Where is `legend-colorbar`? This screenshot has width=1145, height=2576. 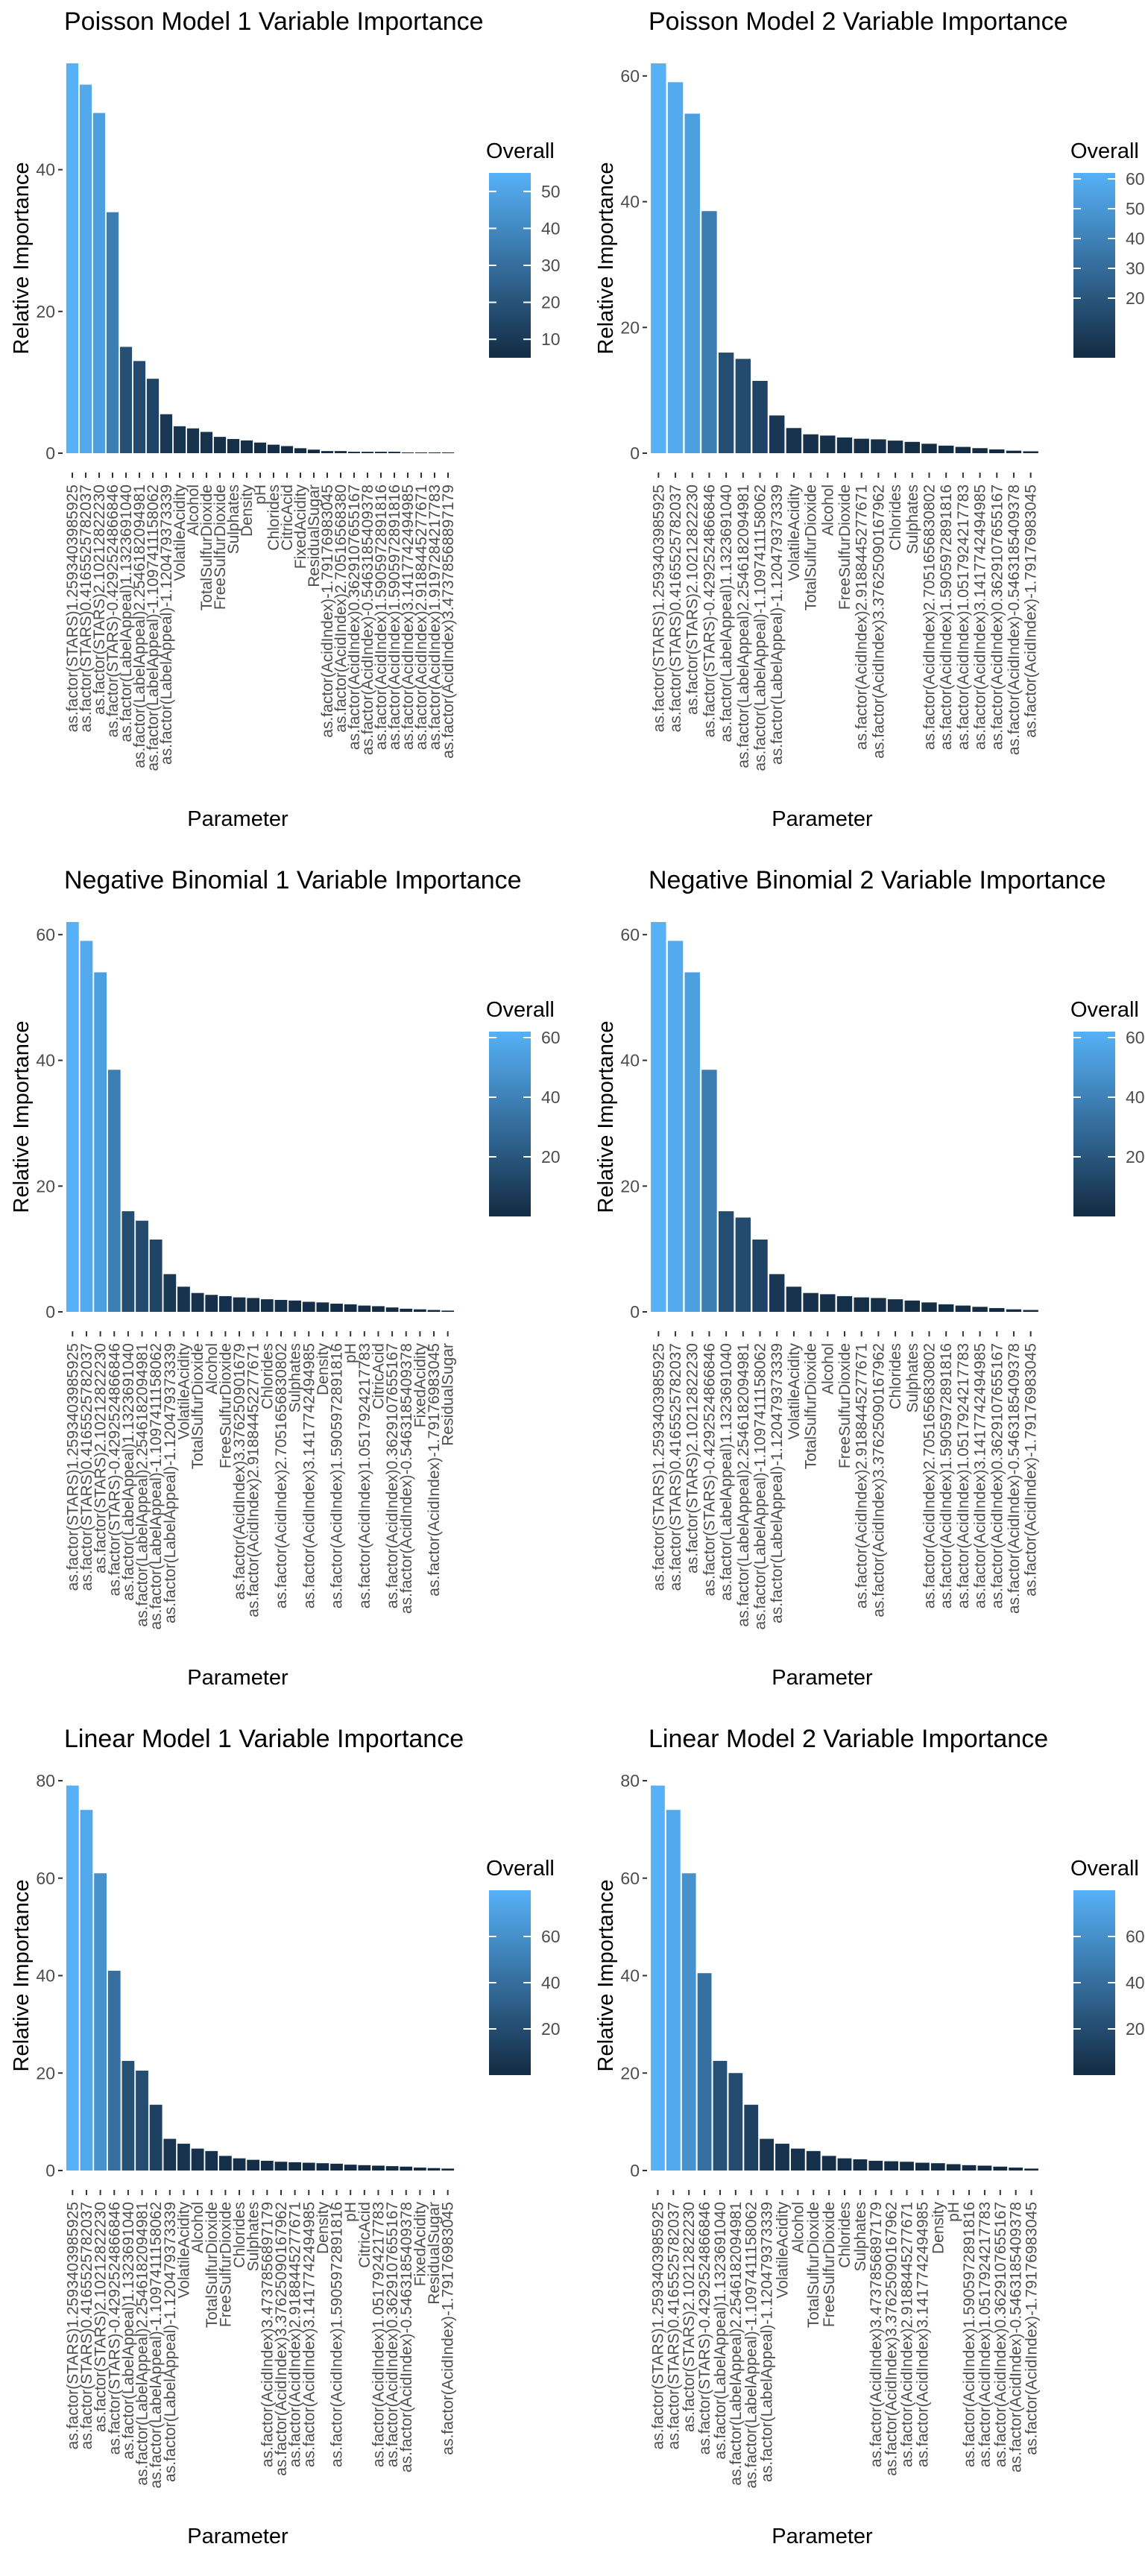 legend-colorbar is located at coordinates (510, 1124).